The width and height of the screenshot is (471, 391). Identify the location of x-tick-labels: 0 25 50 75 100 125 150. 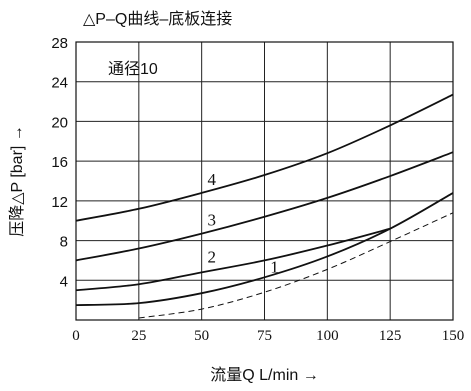
(268, 336).